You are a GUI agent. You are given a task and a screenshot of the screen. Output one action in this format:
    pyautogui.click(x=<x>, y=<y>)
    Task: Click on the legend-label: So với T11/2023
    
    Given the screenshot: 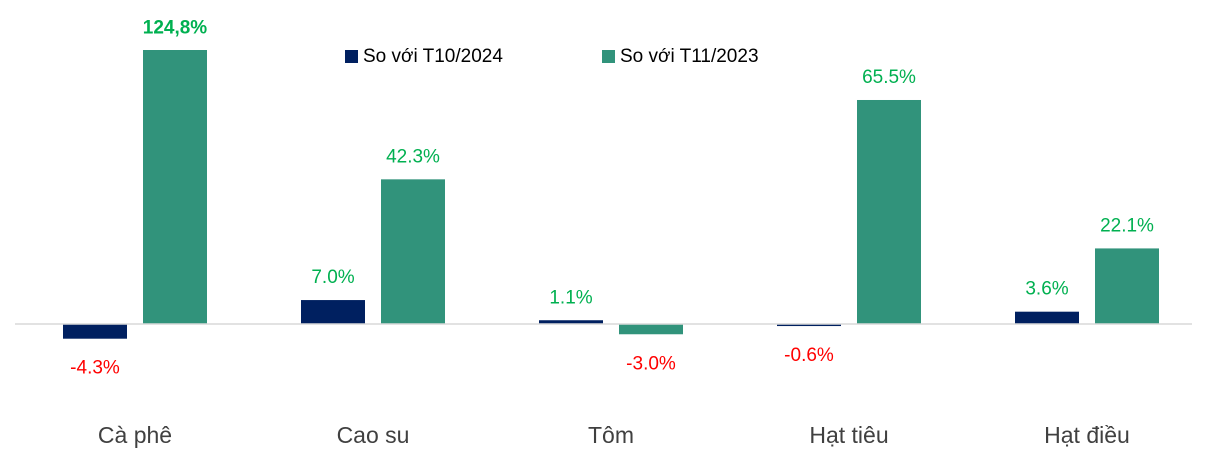 What is the action you would take?
    pyautogui.click(x=689, y=56)
    